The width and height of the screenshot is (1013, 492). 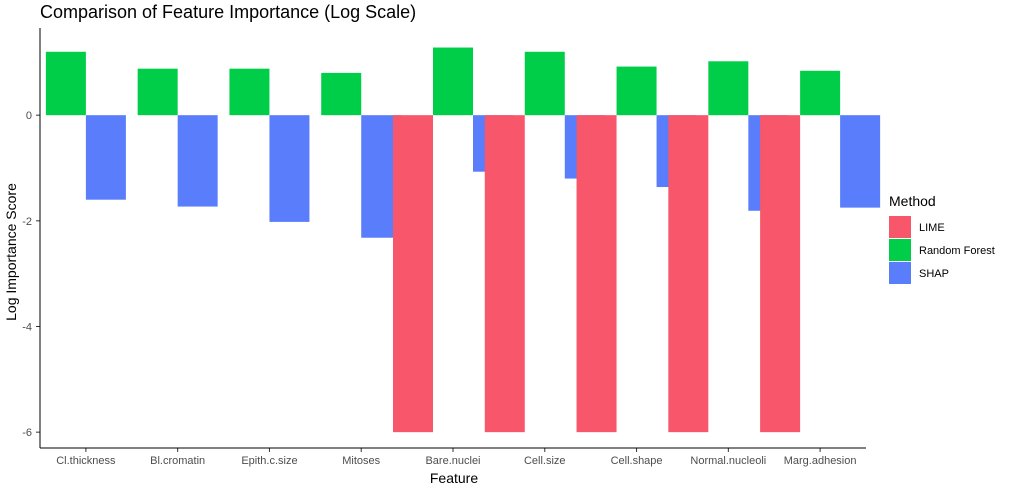 I want to click on bar-random-forest-cell-size, so click(x=544, y=83).